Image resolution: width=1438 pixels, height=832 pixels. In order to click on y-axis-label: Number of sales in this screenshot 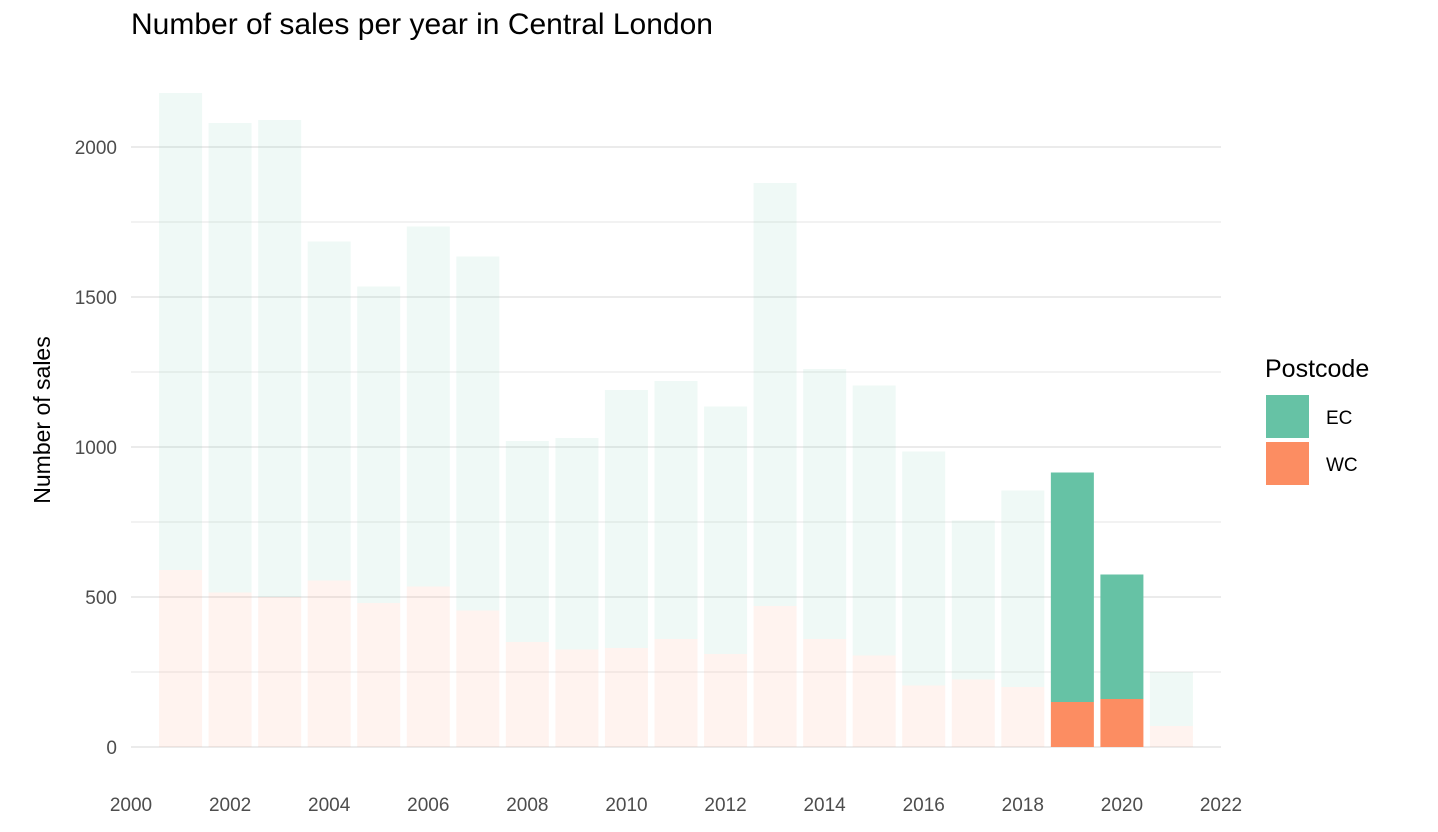, I will do `click(42, 419)`.